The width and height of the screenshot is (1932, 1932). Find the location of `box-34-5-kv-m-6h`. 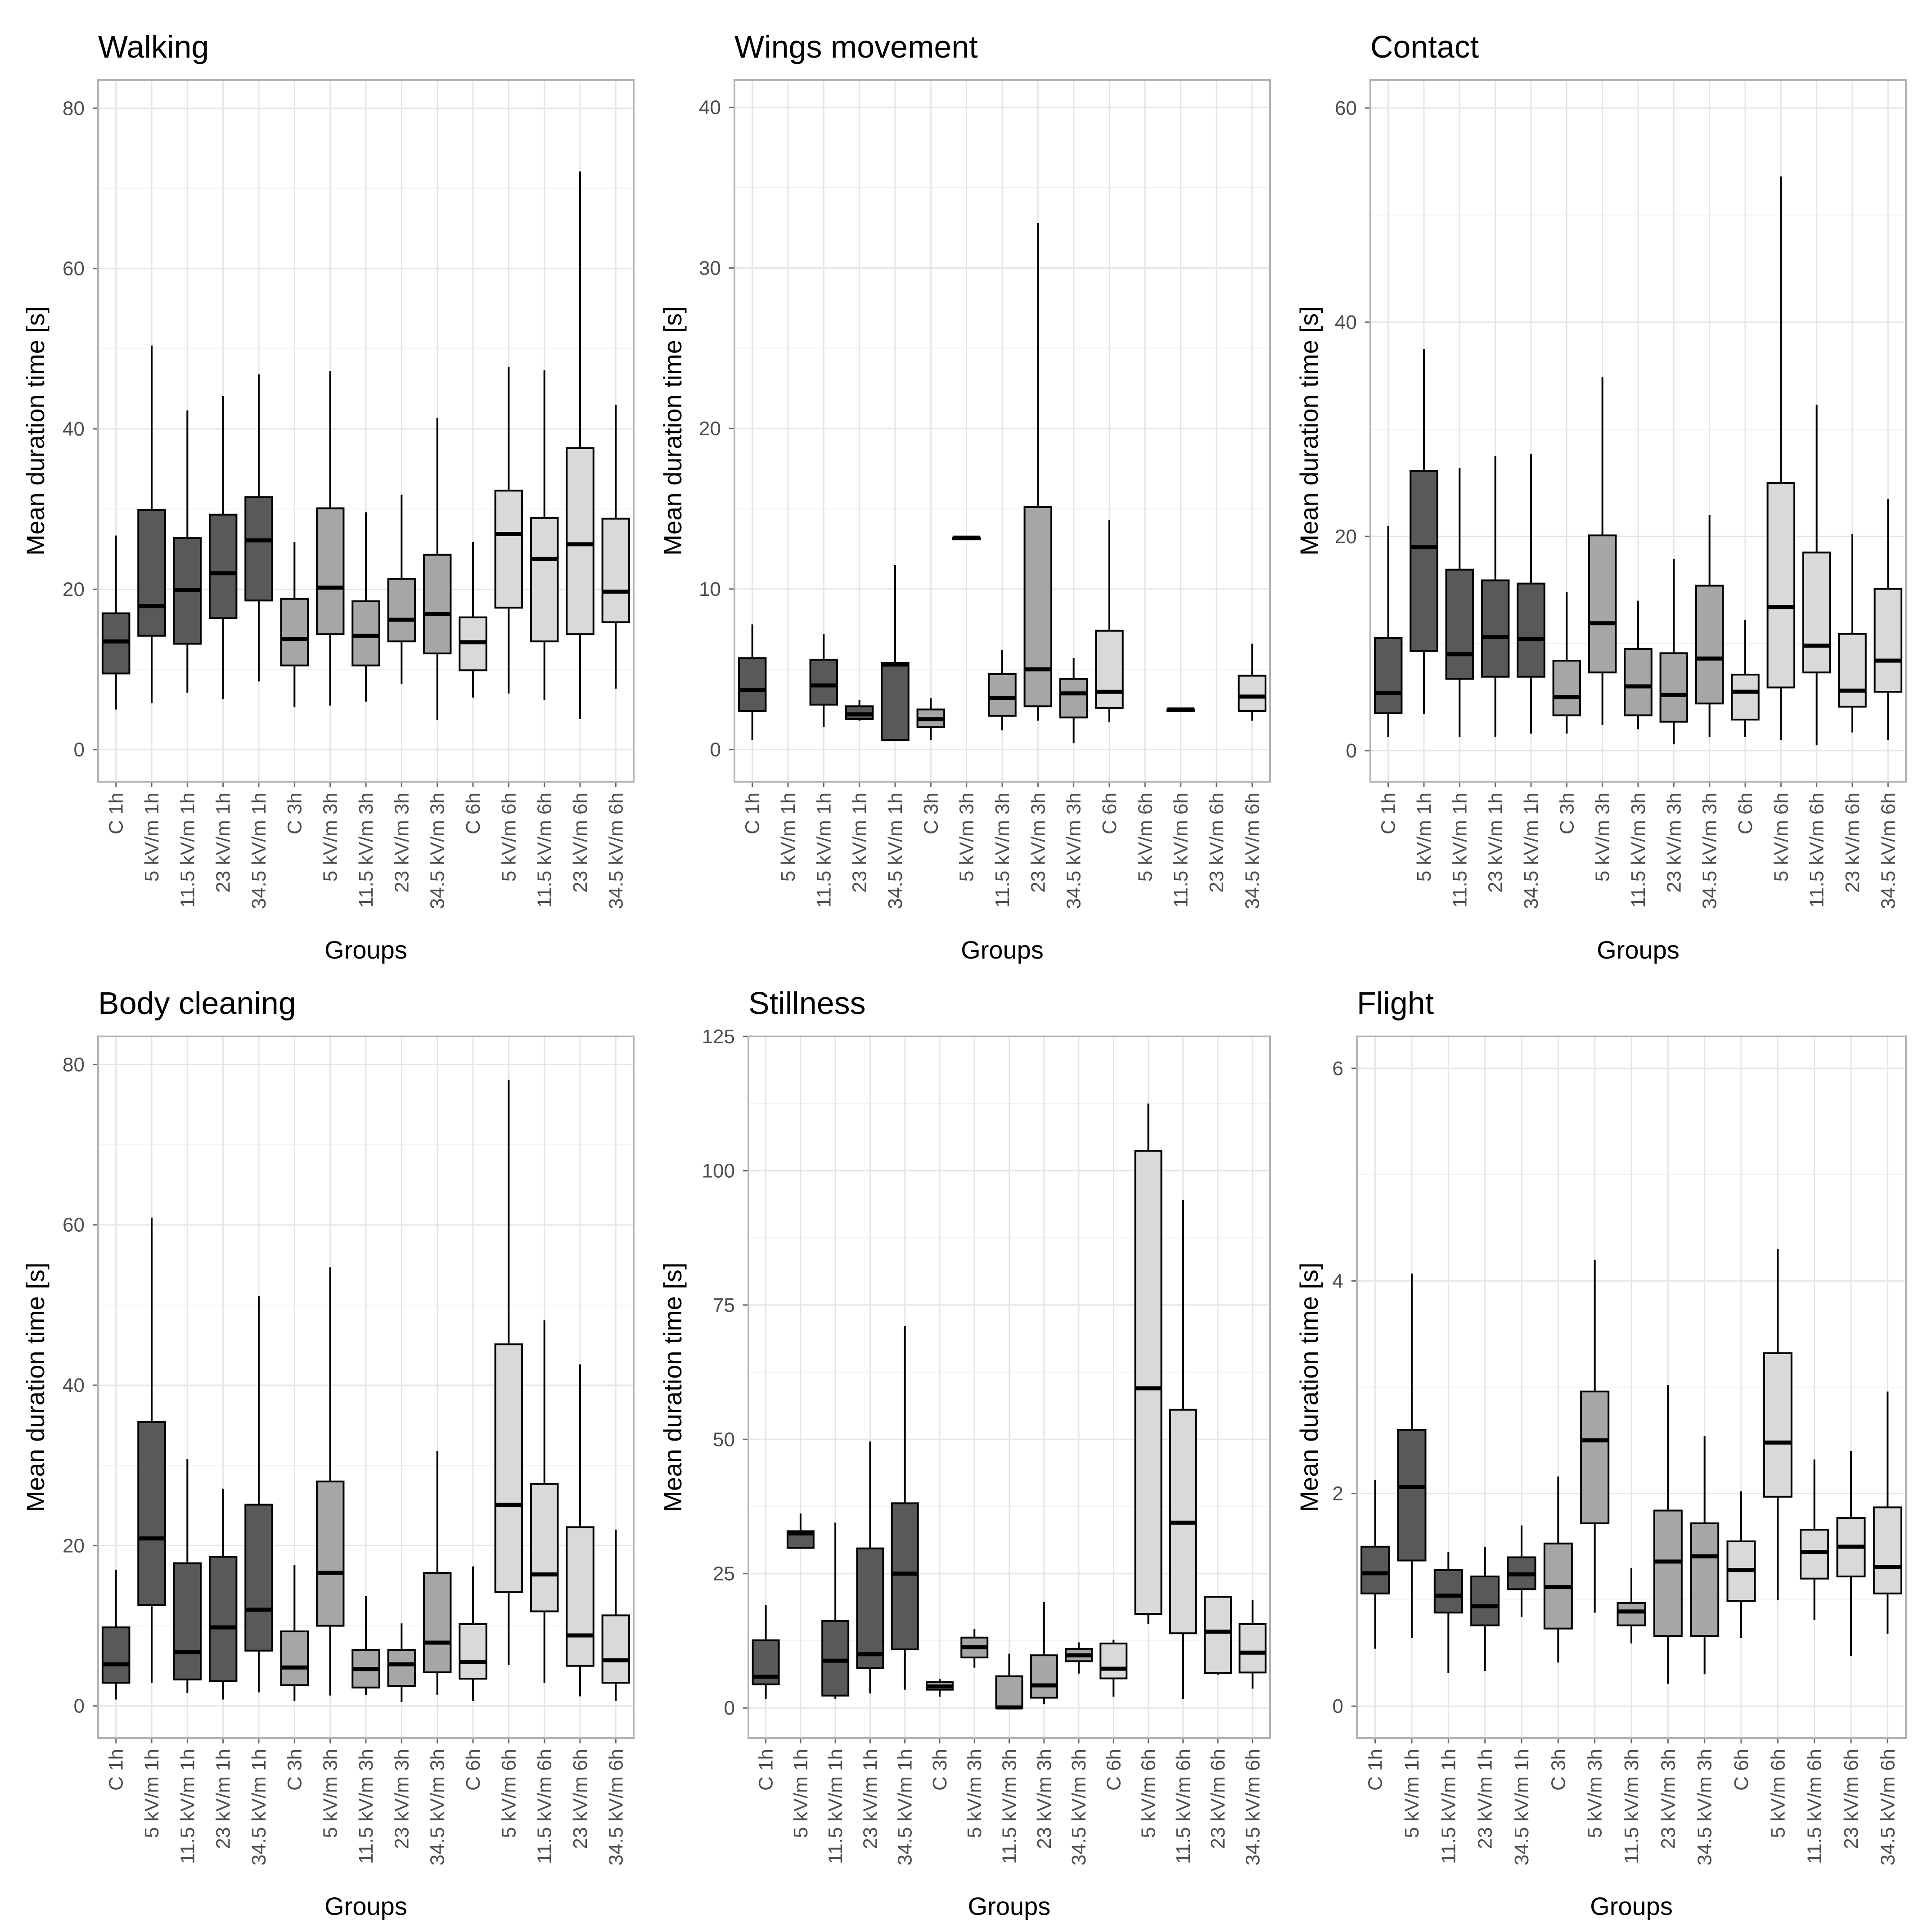

box-34-5-kv-m-6h is located at coordinates (1252, 1644).